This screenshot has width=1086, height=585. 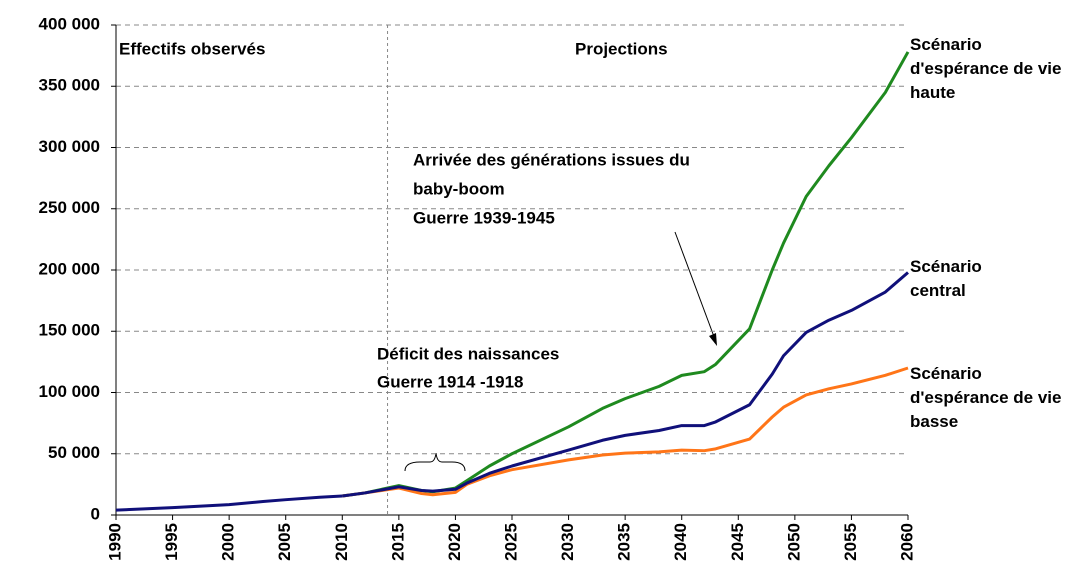 What do you see at coordinates (341, 542) in the screenshot?
I see `x-tick-label: 2010` at bounding box center [341, 542].